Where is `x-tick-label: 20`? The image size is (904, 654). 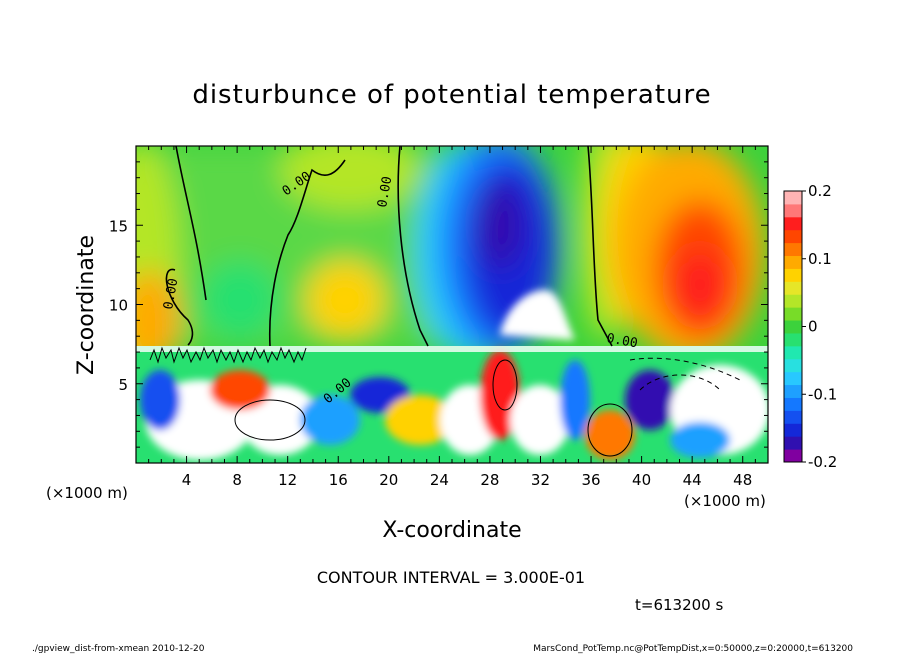 x-tick-label: 20 is located at coordinates (388, 480).